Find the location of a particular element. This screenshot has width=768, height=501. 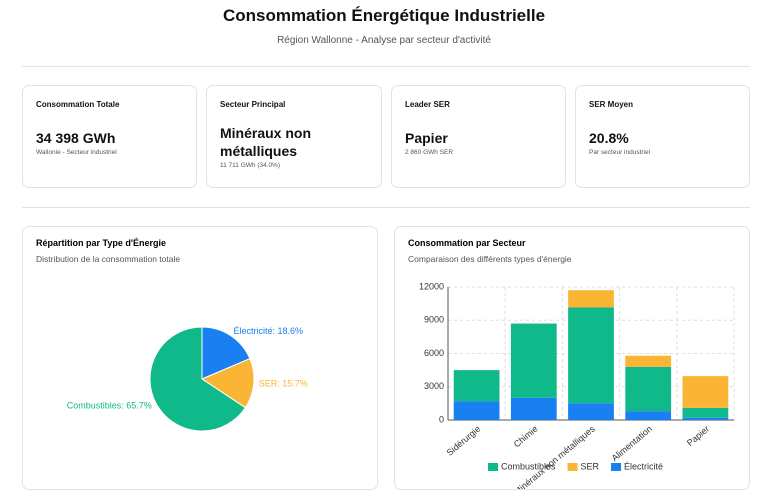

card-label: Secteur Principal is located at coordinates (253, 104).